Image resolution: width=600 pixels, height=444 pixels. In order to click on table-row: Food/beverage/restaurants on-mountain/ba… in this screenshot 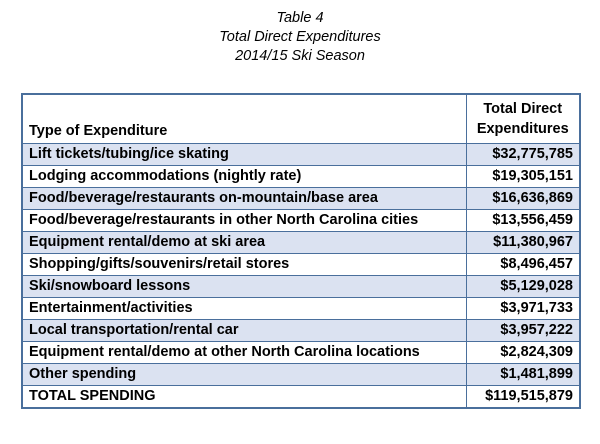, I will do `click(301, 198)`.